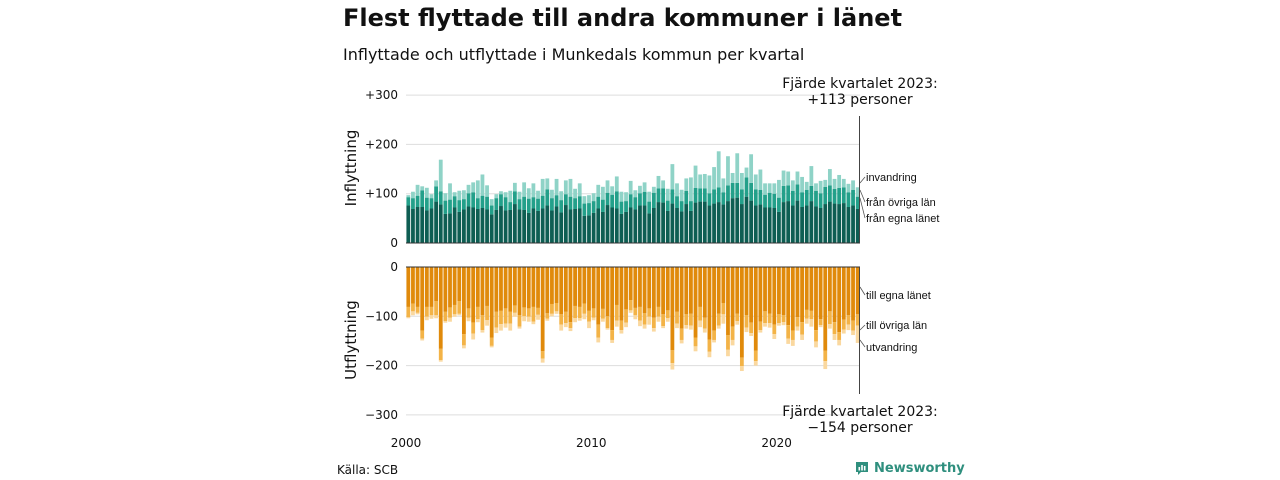 The width and height of the screenshot is (1280, 480). Describe the element at coordinates (862, 327) in the screenshot. I see `legend-leader-out` at that location.